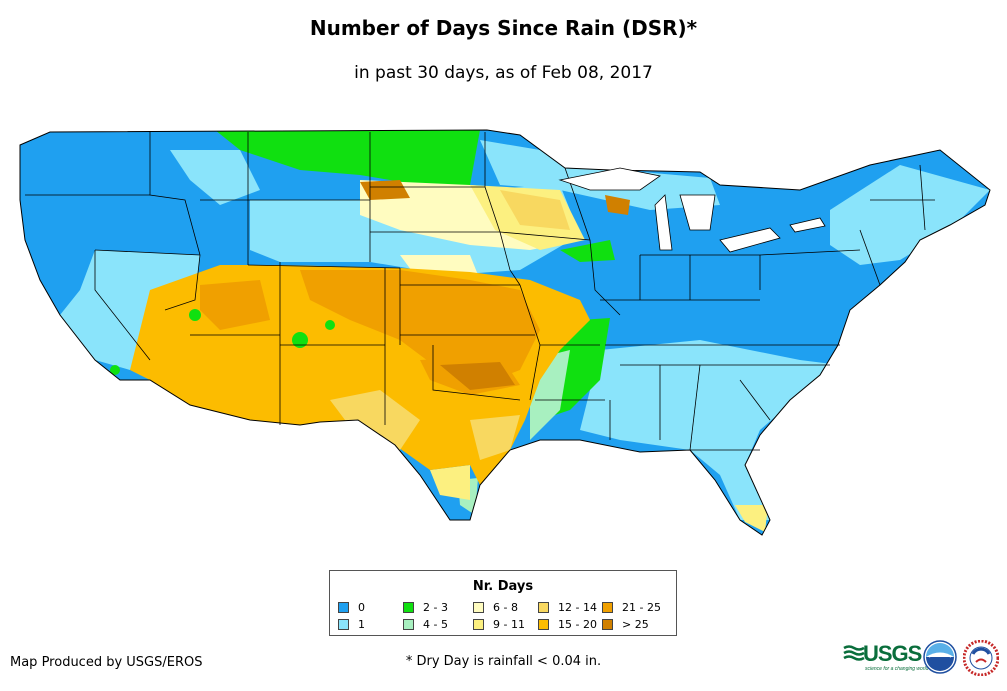 Image resolution: width=1007 pixels, height=691 pixels. What do you see at coordinates (509, 624) in the screenshot?
I see `legend-label: 9 - 11` at bounding box center [509, 624].